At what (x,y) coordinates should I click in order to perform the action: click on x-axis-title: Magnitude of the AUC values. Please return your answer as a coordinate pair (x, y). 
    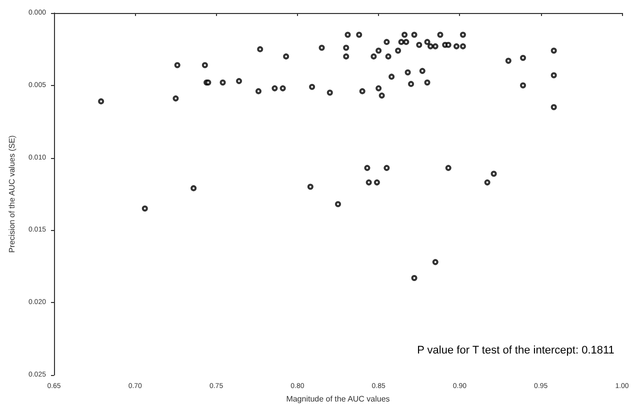
    Looking at the image, I should click on (338, 399).